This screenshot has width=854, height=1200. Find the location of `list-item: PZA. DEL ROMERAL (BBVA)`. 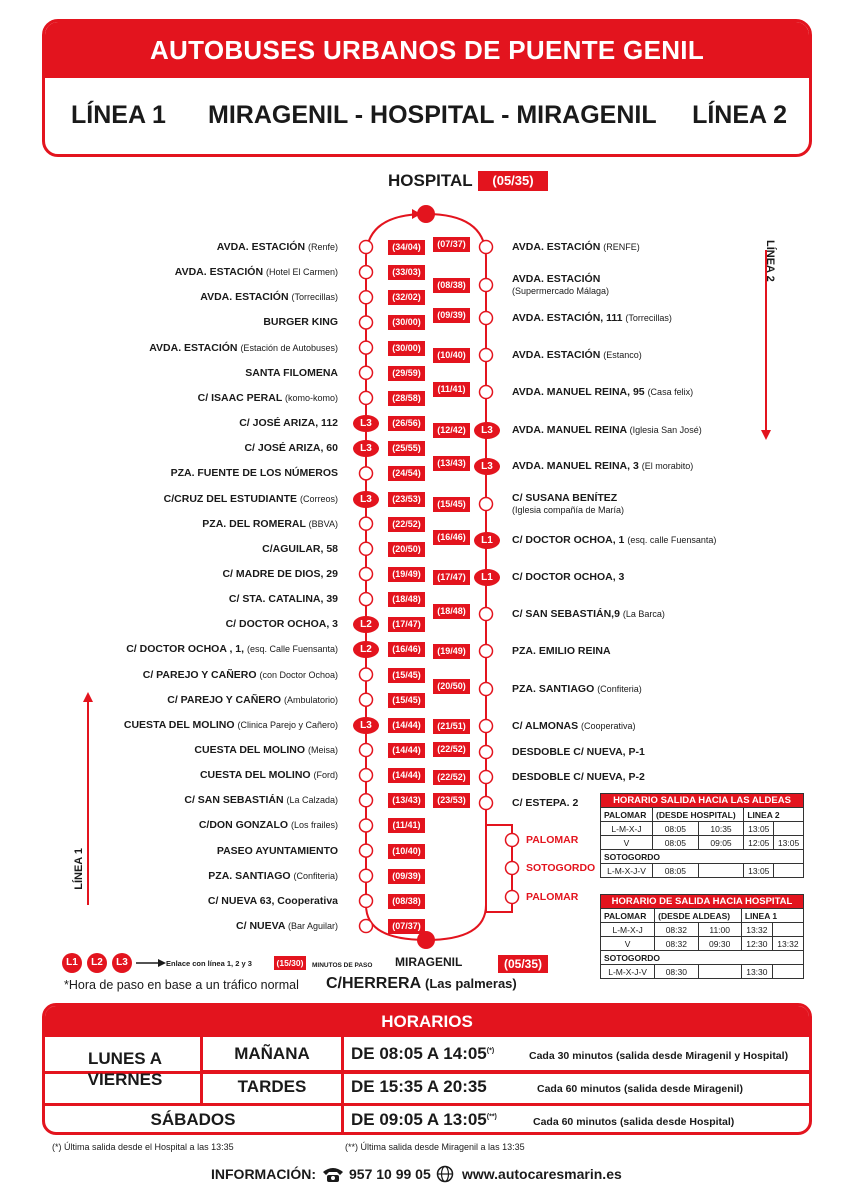

list-item: PZA. DEL ROMERAL (BBVA) is located at coordinates (270, 524).